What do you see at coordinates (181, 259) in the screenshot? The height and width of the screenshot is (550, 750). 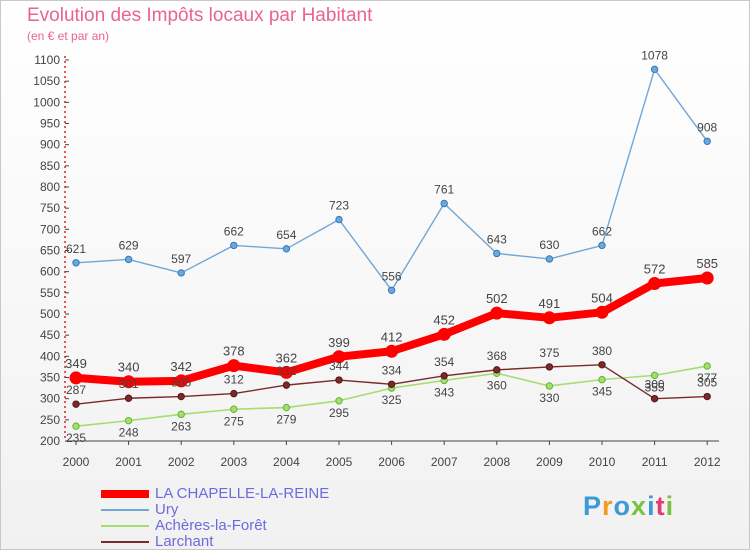 I see `data-label: 597` at bounding box center [181, 259].